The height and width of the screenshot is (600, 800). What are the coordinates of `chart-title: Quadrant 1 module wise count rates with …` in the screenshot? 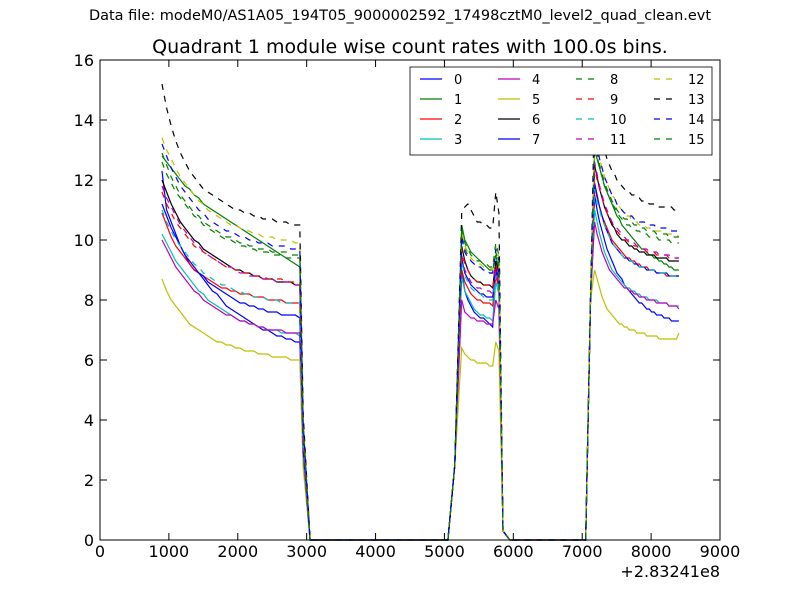 It's located at (410, 47).